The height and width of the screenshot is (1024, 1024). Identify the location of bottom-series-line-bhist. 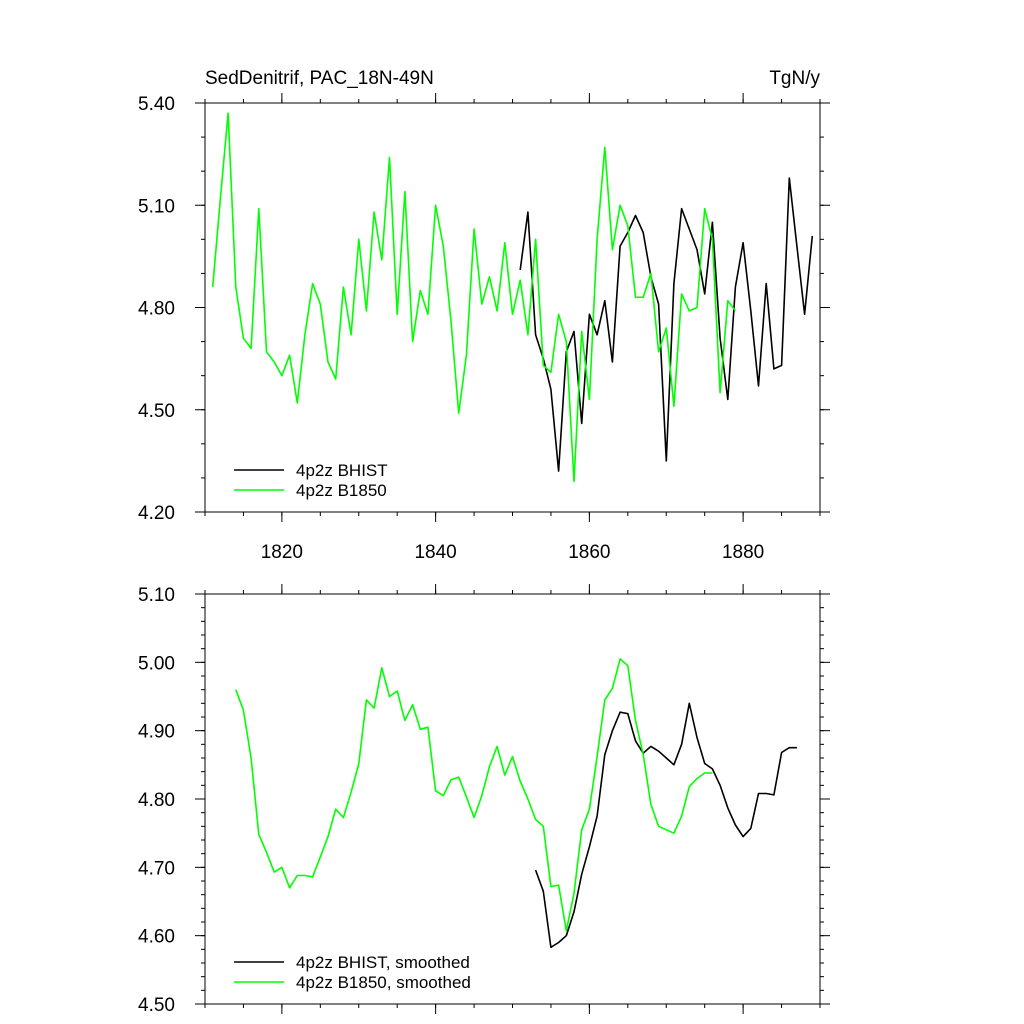
(665, 825).